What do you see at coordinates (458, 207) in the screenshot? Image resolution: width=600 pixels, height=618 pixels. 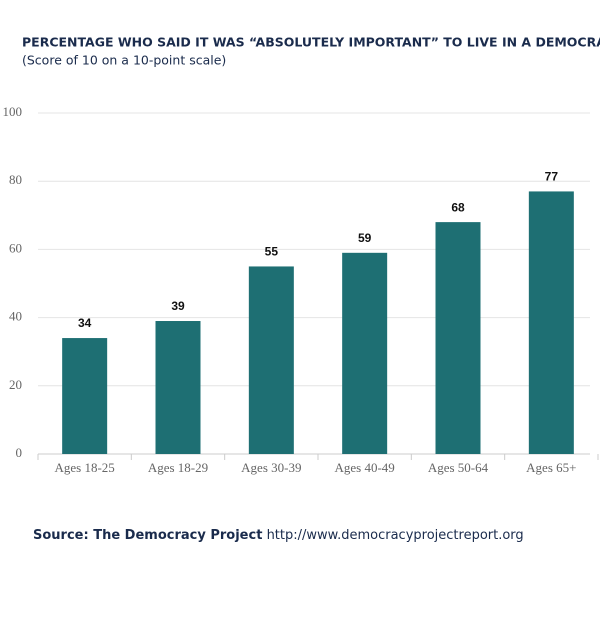 I see `value-label: 68` at bounding box center [458, 207].